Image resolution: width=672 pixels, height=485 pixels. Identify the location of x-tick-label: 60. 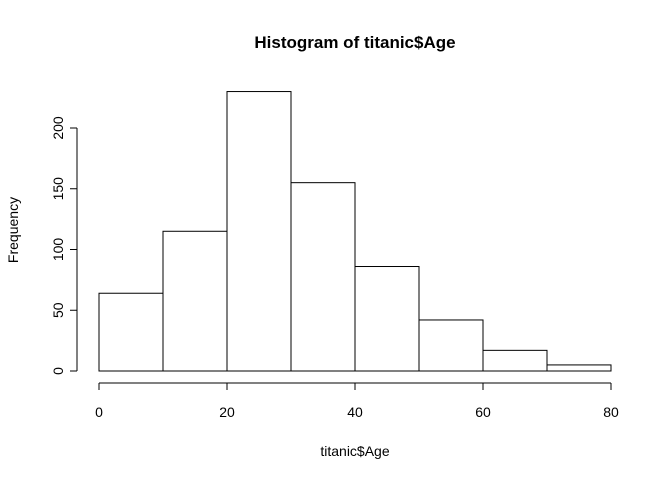
(483, 412).